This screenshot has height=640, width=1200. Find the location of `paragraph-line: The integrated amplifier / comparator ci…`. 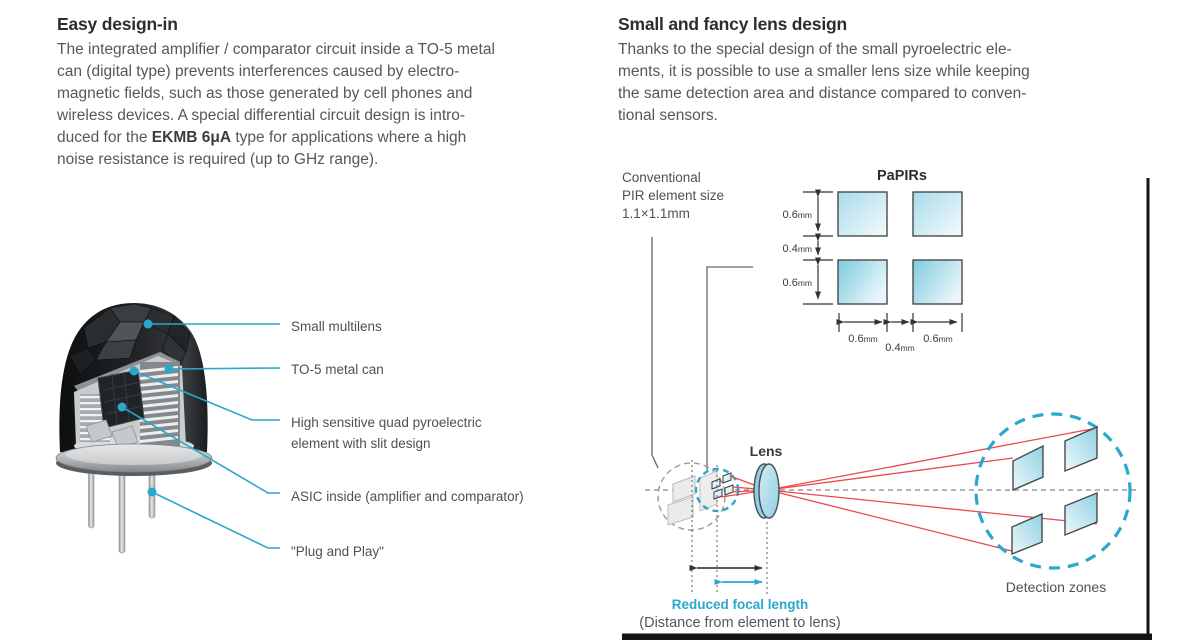

paragraph-line: The integrated amplifier / comparator ci… is located at coordinates (276, 49).